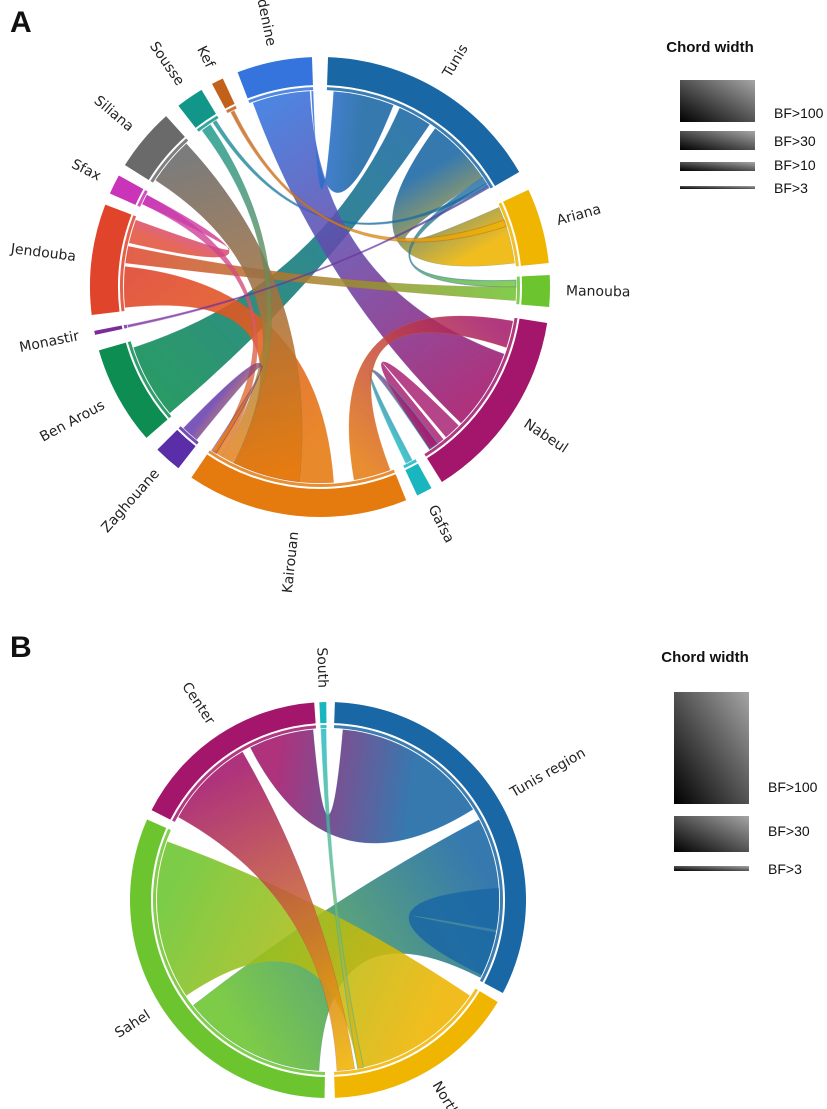  What do you see at coordinates (352, 141) in the screenshot?
I see `chord-a-medenine-tunis` at bounding box center [352, 141].